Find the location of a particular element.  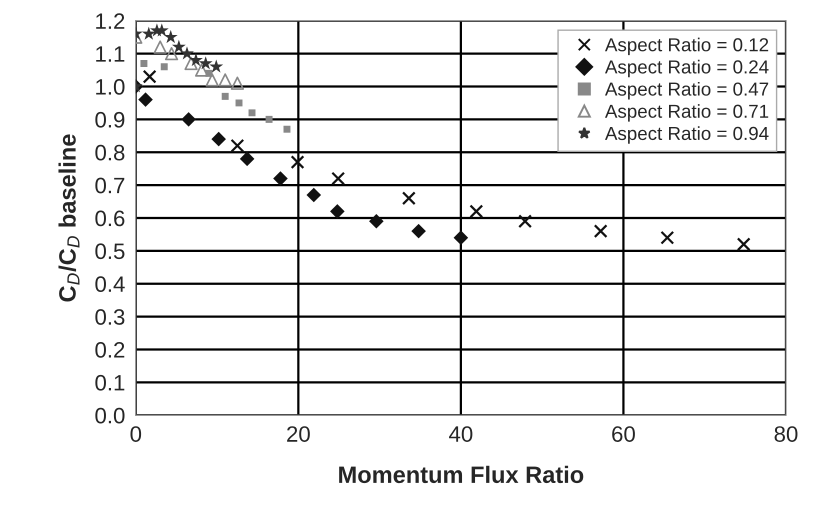

x-tick-label: 60 is located at coordinates (623, 434).